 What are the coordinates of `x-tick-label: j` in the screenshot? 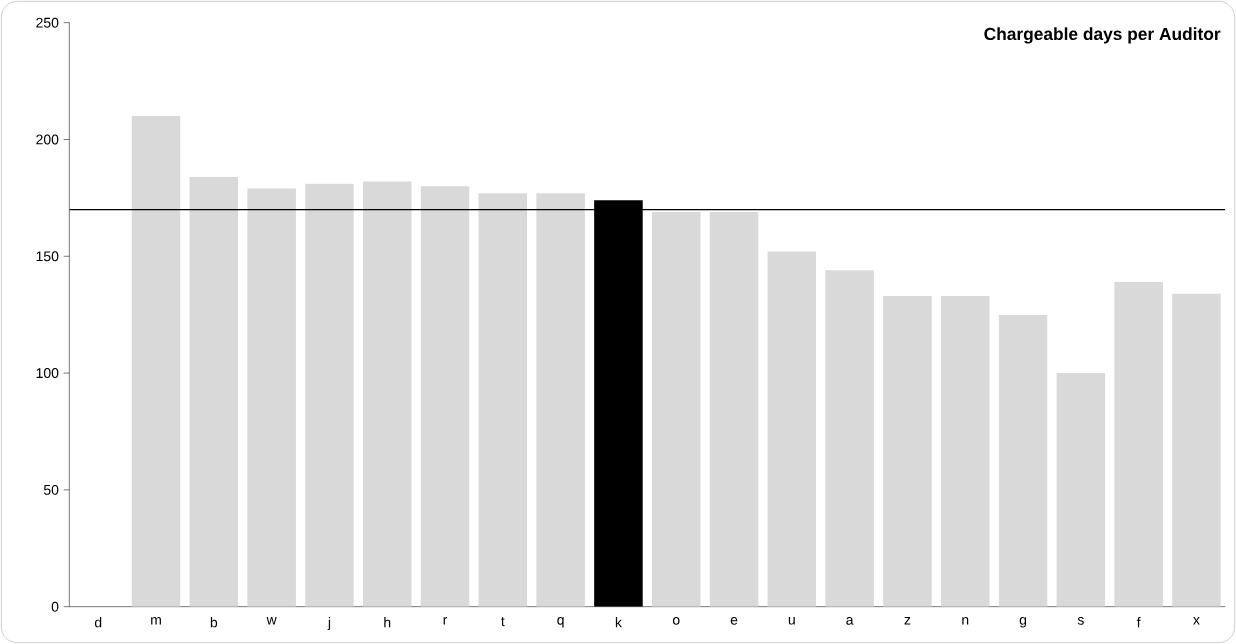 It's located at (329, 624).